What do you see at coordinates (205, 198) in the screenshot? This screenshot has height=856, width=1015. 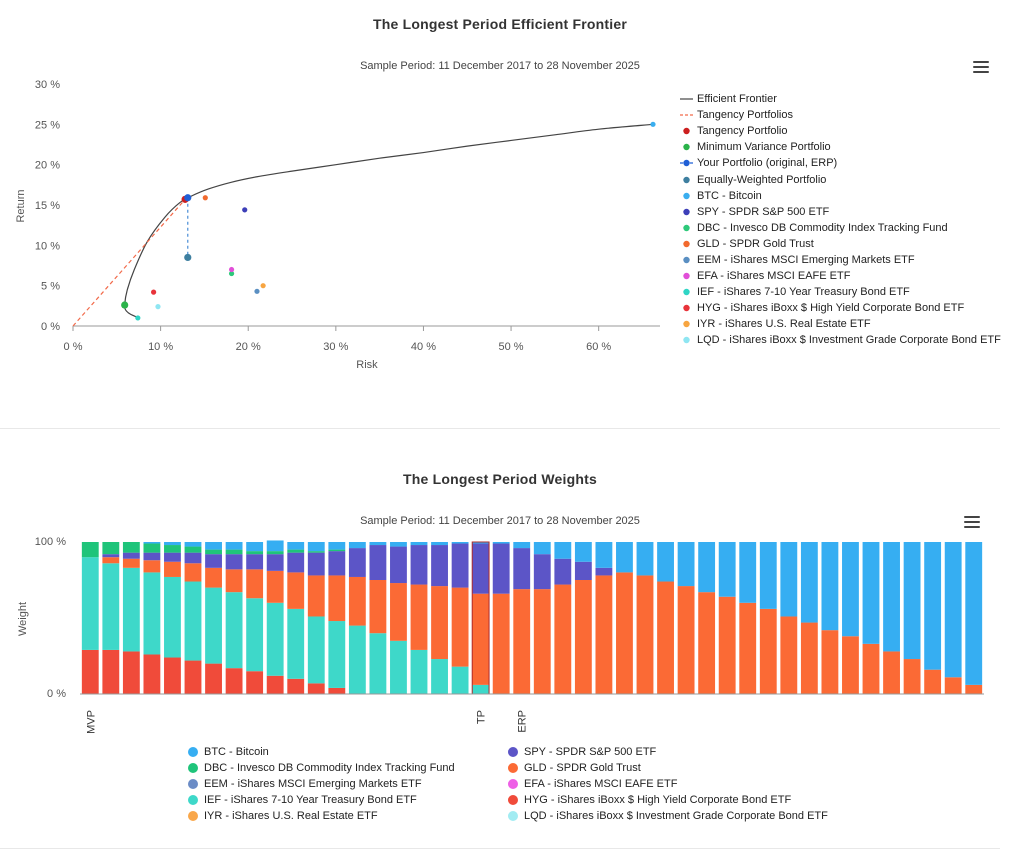 I see `point-gld` at bounding box center [205, 198].